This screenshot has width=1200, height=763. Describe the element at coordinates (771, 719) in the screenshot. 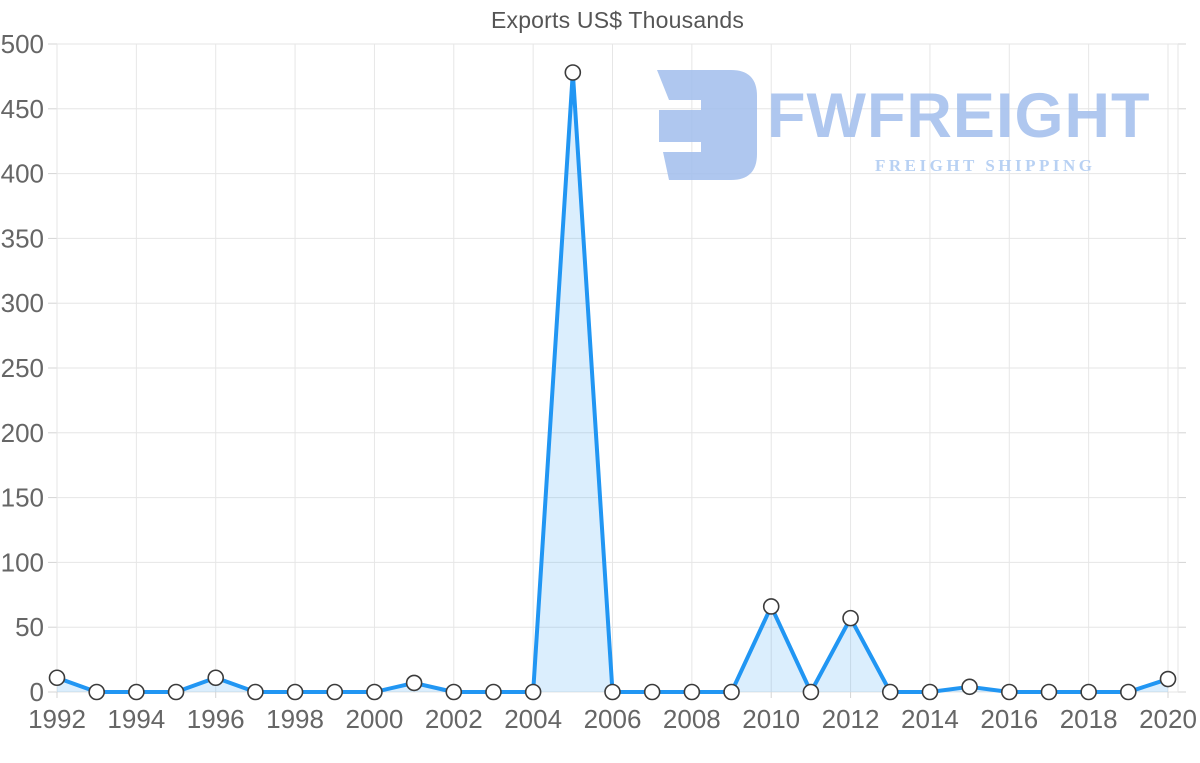

I see `x-axis-tick-label: 2010` at that location.